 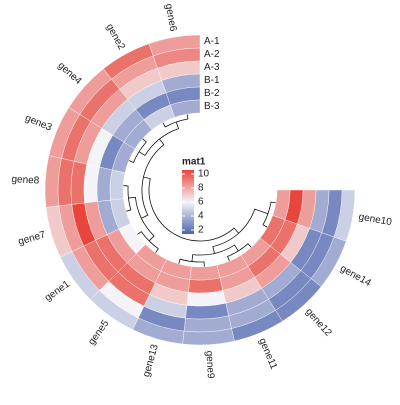 I want to click on legend-tick-label: 10, so click(x=204, y=174).